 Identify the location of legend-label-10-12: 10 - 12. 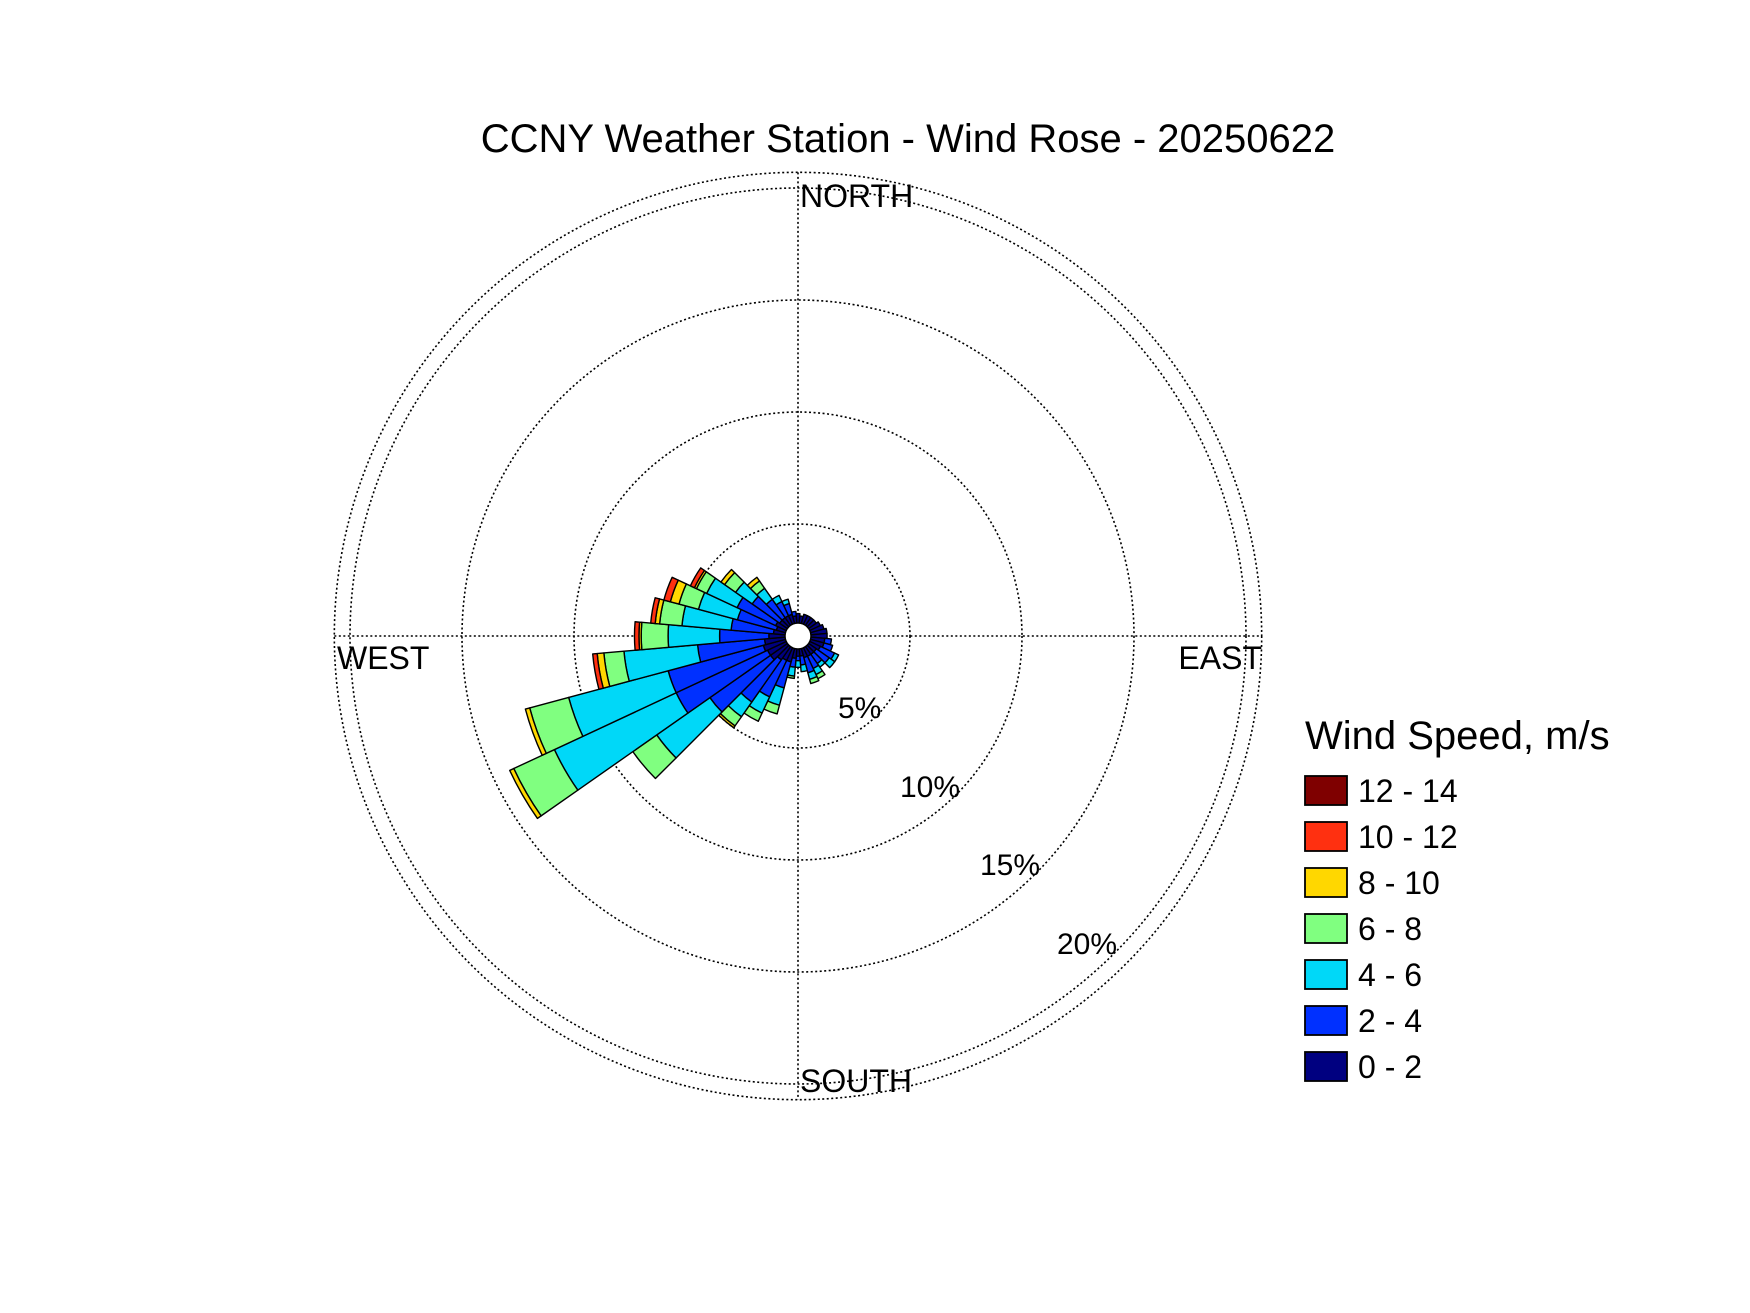
(1408, 837).